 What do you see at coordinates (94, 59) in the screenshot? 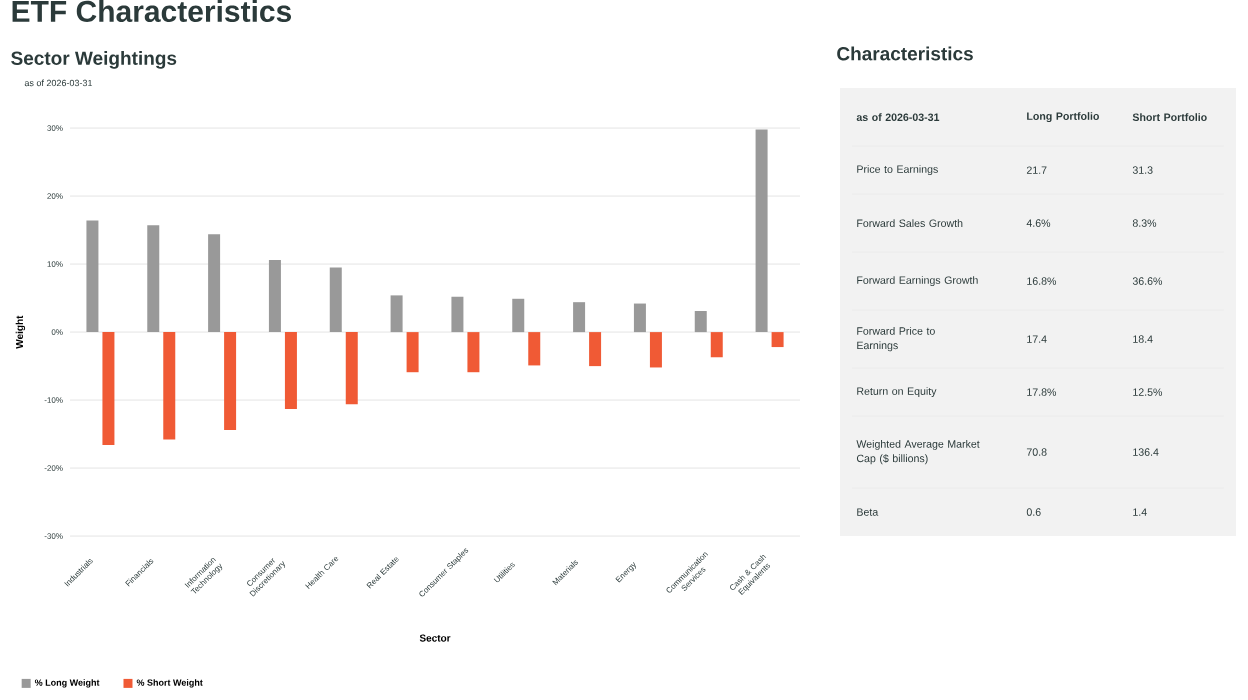
I see `chart-subtitle: Sector Weightings` at bounding box center [94, 59].